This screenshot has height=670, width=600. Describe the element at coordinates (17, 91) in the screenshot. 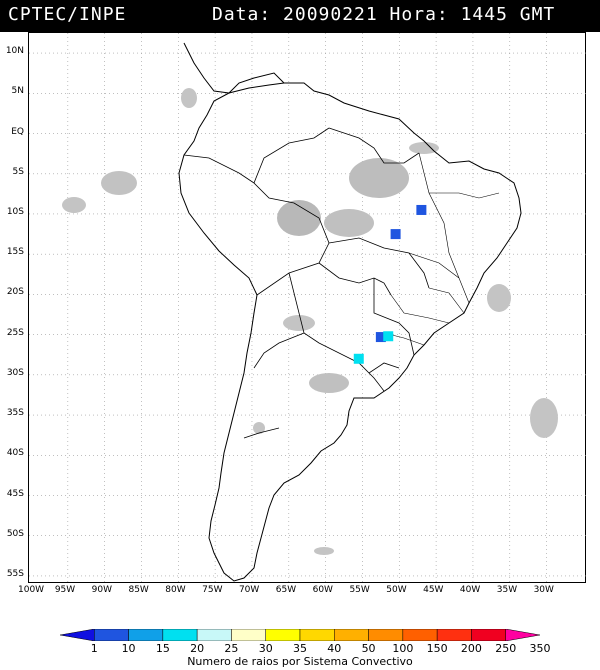

I see `latitude-tick-label: 5N` at that location.